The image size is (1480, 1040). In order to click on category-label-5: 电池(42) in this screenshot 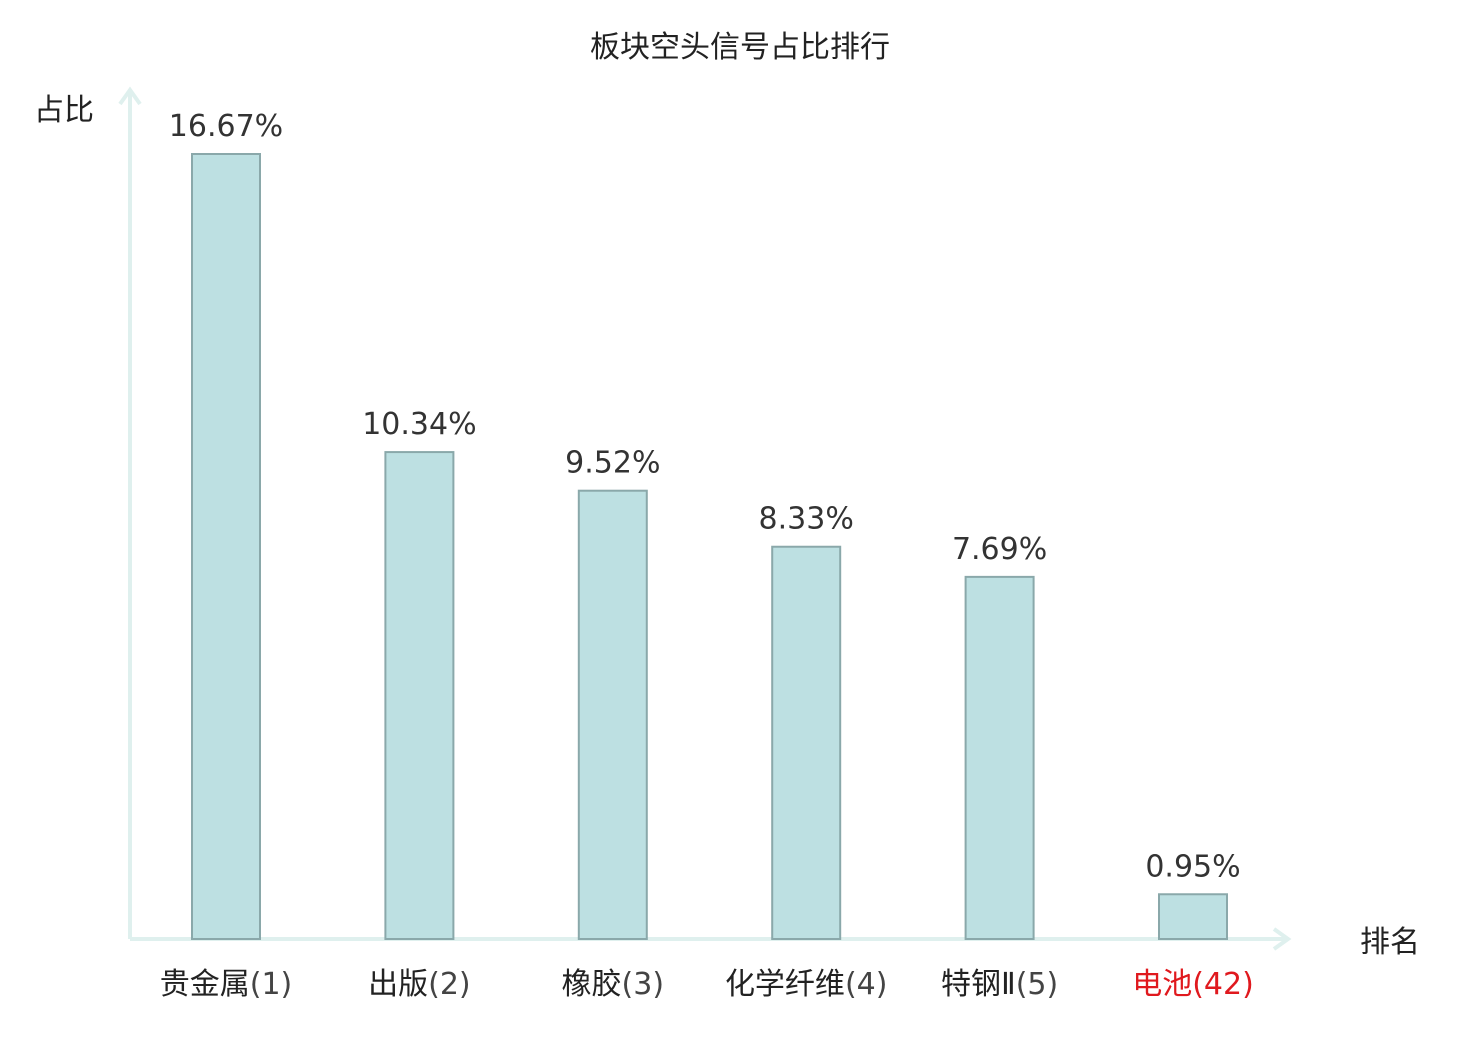, I will do `click(1193, 984)`.